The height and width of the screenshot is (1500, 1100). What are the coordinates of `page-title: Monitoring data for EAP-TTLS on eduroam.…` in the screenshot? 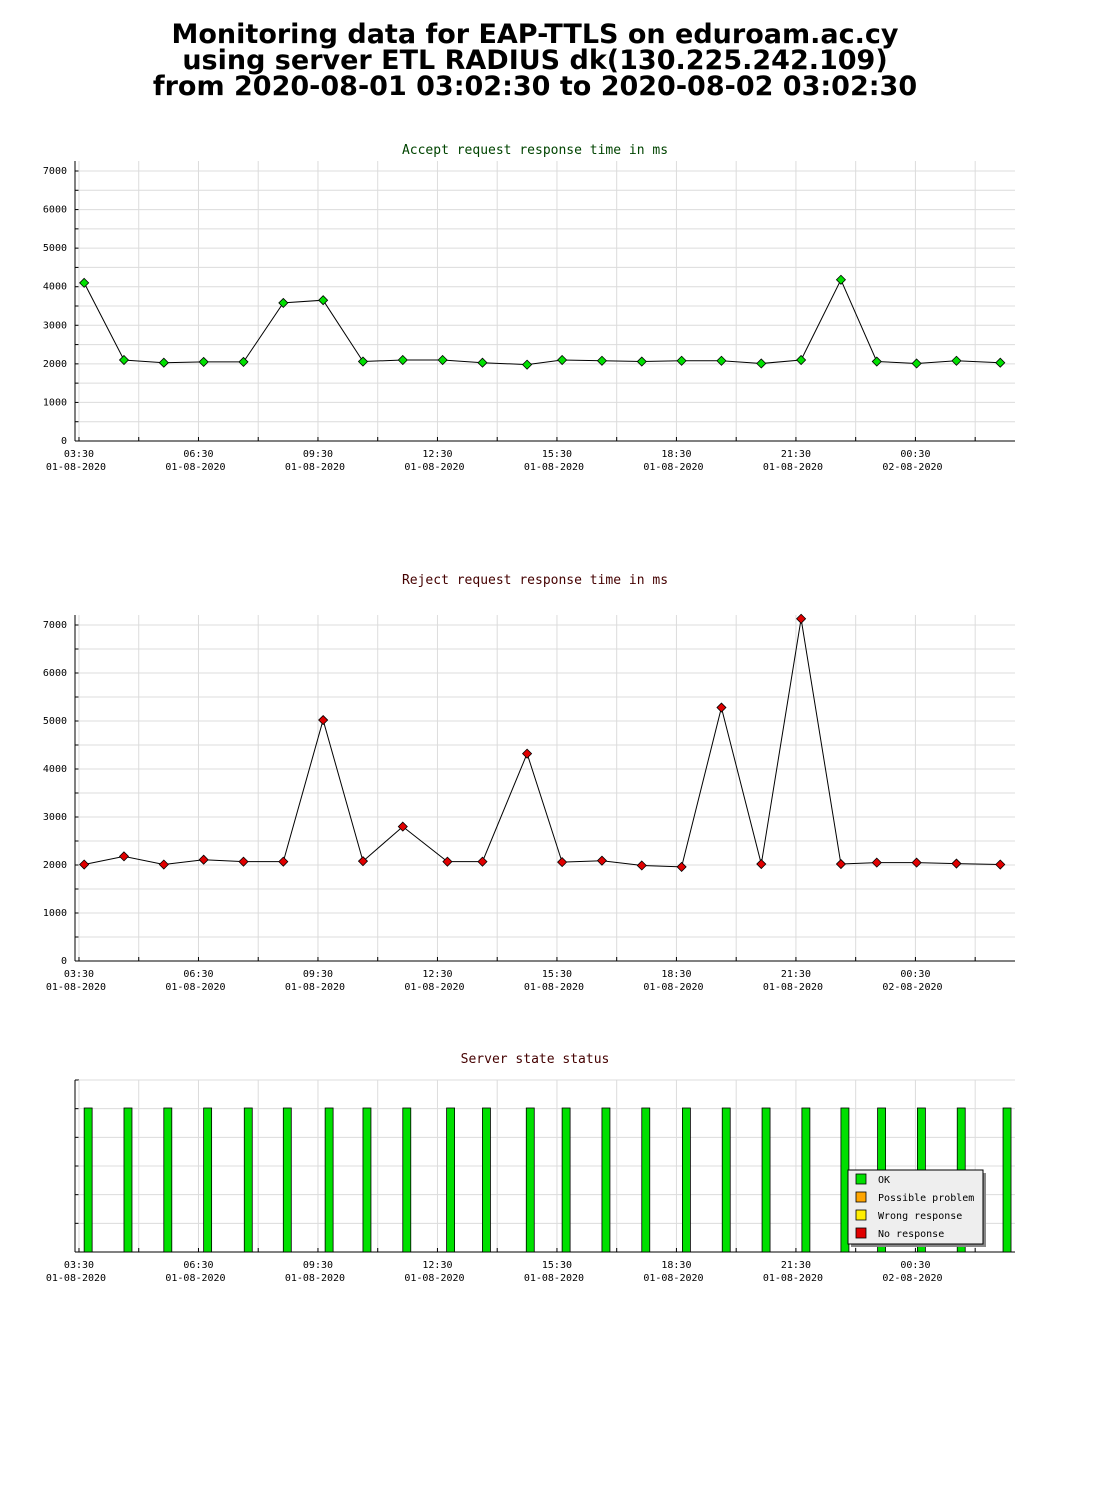 It's located at (535, 60).